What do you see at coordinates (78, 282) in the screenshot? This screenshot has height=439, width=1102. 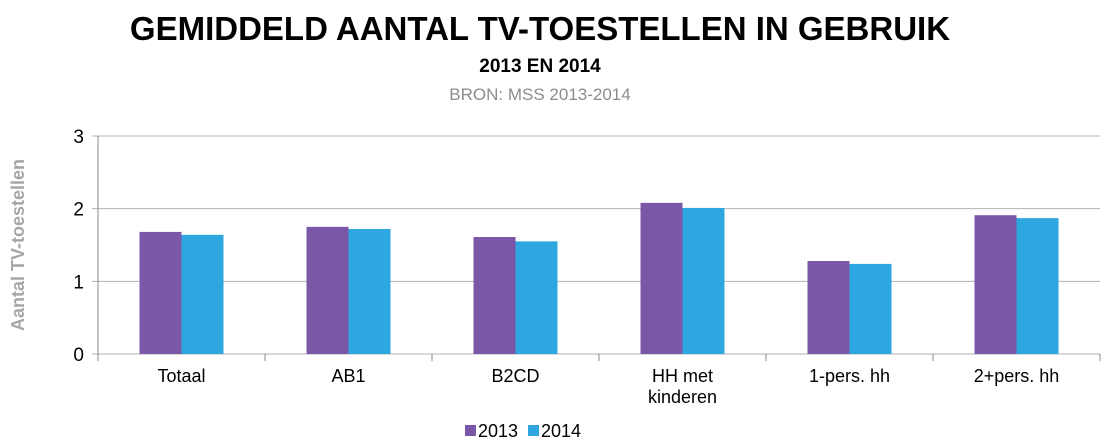 I see `y-tick-label: 1` at bounding box center [78, 282].